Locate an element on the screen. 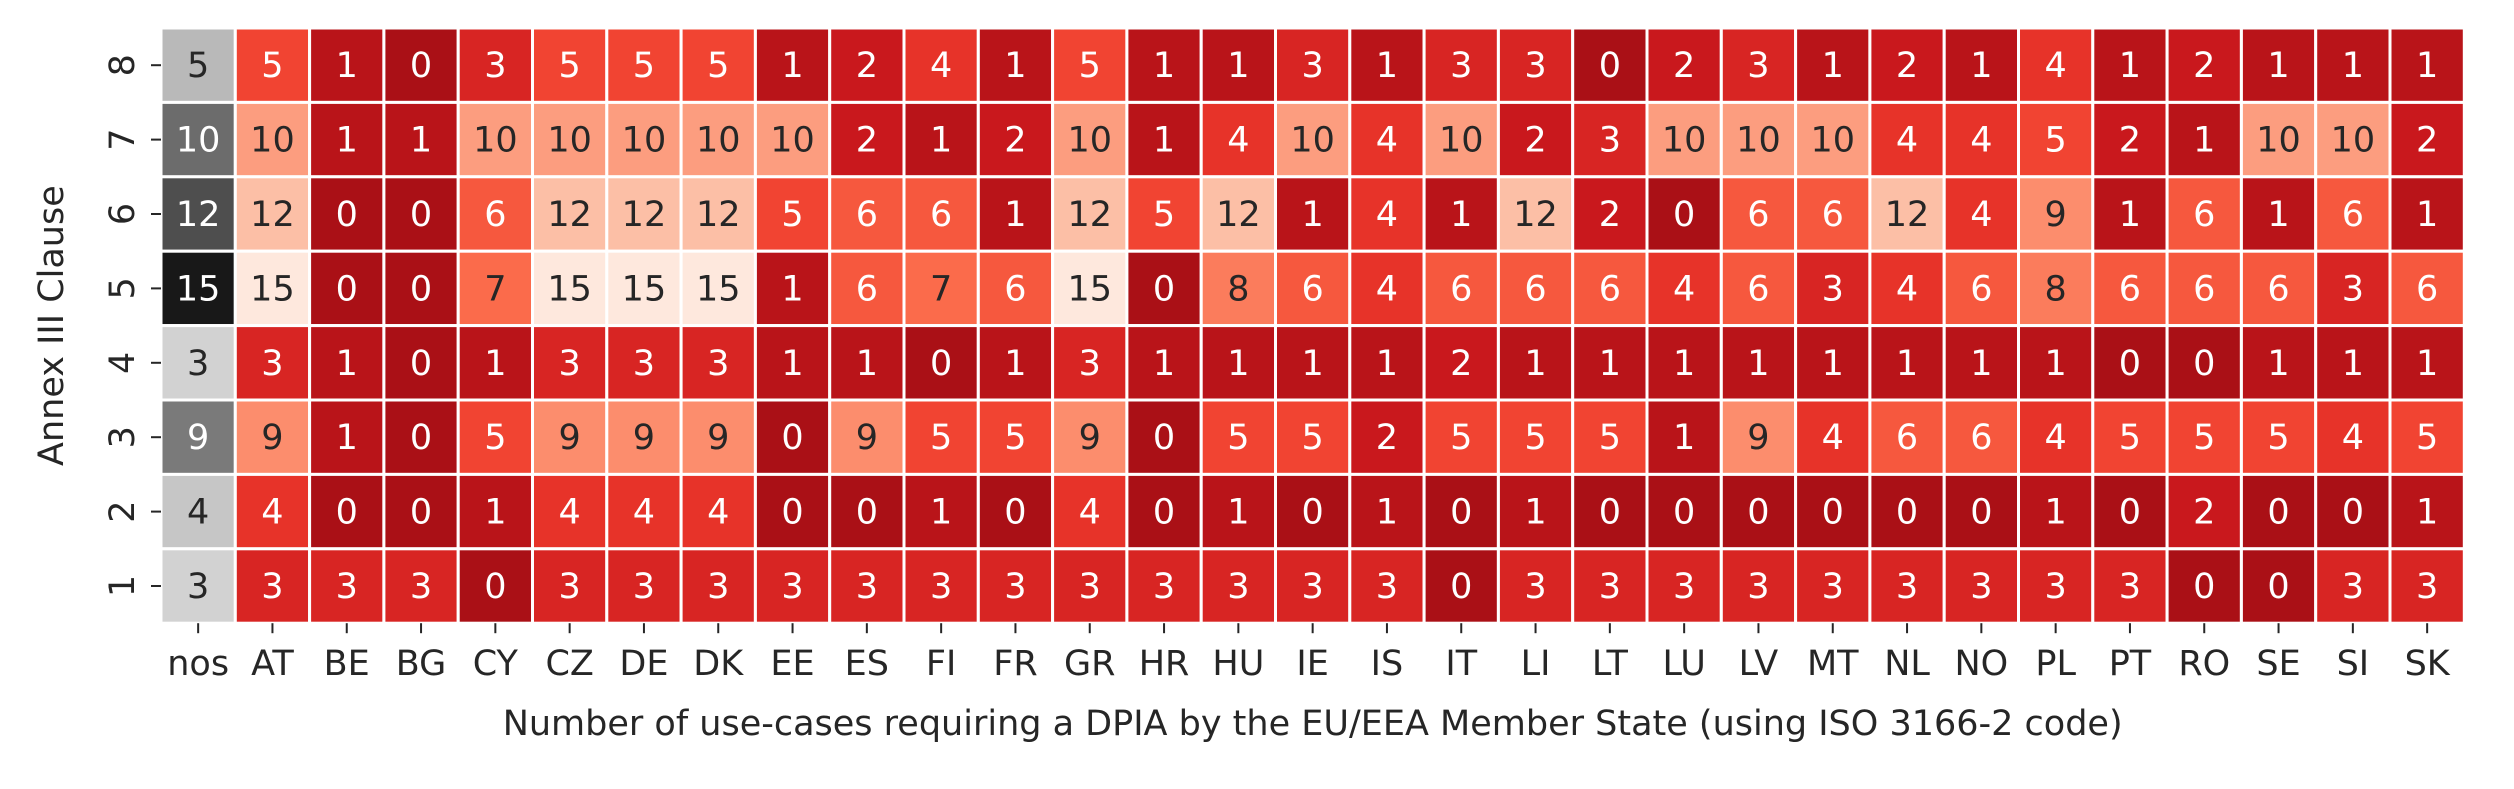  x-tick-label: MT is located at coordinates (1833, 664).